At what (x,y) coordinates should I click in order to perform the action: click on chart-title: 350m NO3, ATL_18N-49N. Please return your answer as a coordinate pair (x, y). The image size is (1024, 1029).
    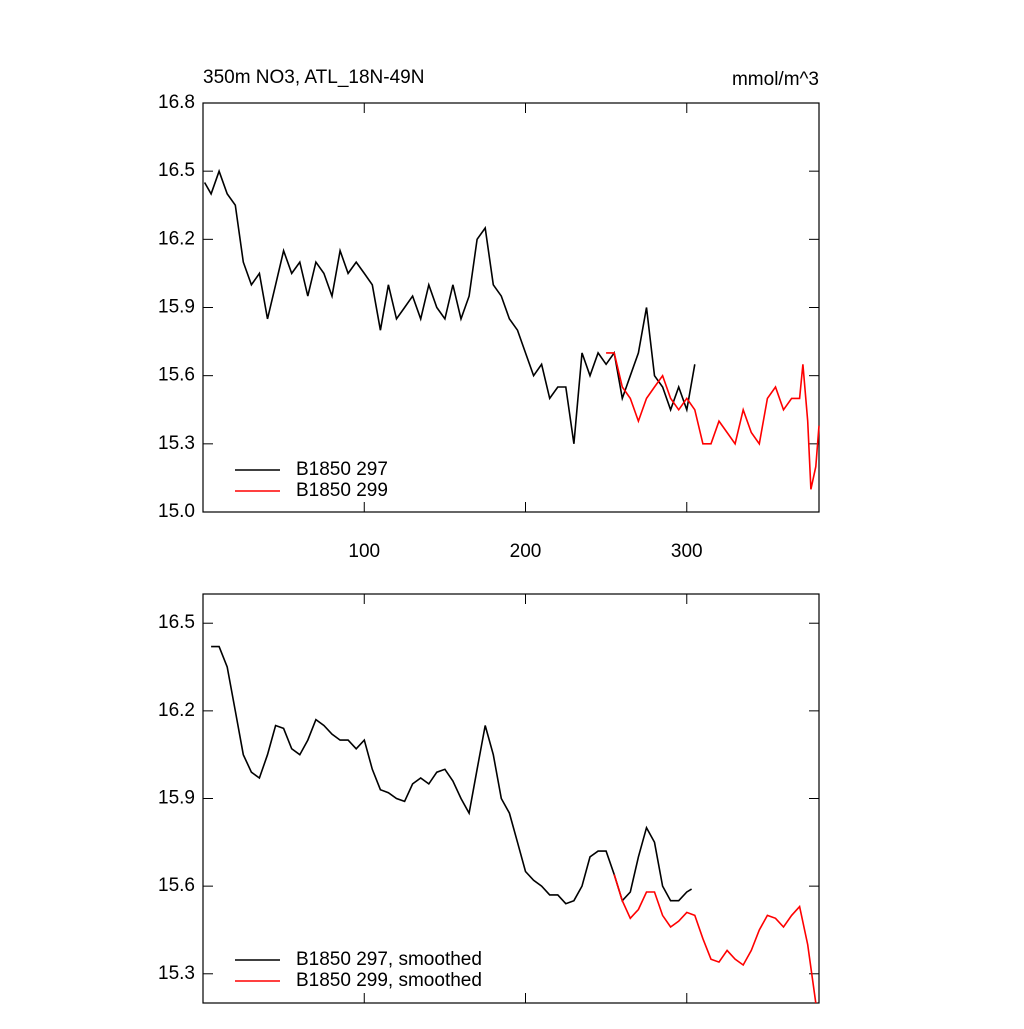
    Looking at the image, I should click on (313, 77).